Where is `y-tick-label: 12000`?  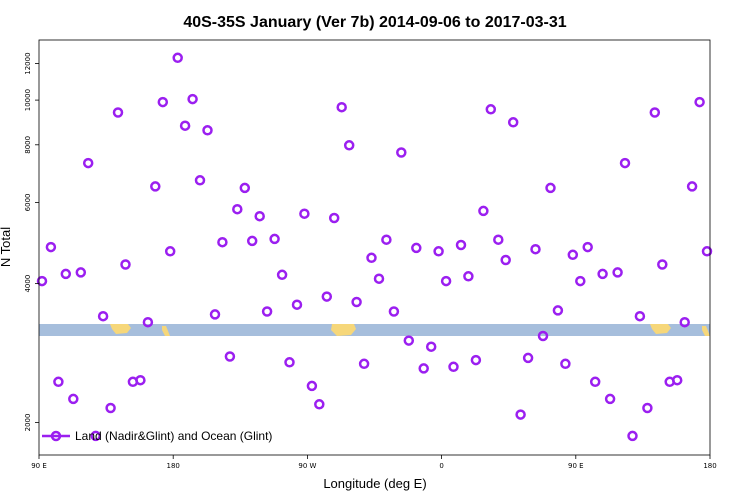
y-tick-label: 12000 is located at coordinates (28, 63).